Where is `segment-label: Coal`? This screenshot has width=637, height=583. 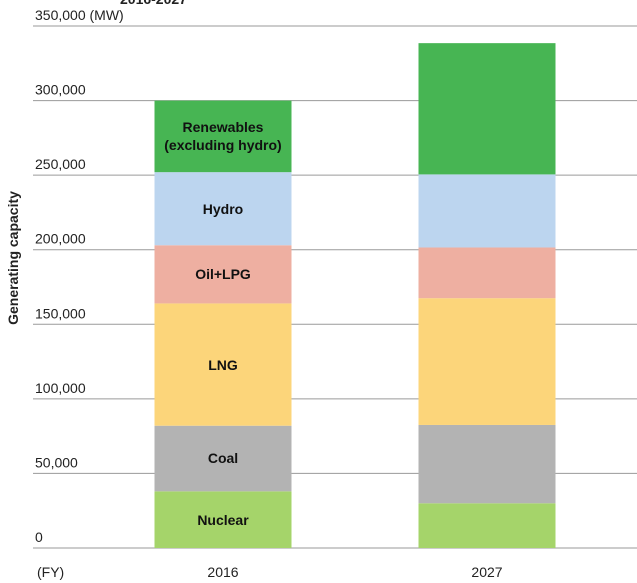 segment-label: Coal is located at coordinates (223, 458).